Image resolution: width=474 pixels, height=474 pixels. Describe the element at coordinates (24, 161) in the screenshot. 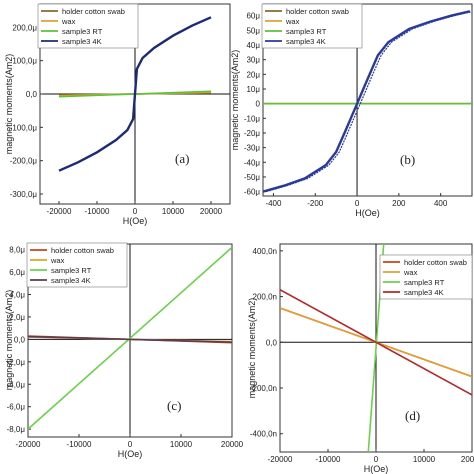

I see `y-tick-label: -200,0μ` at that location.